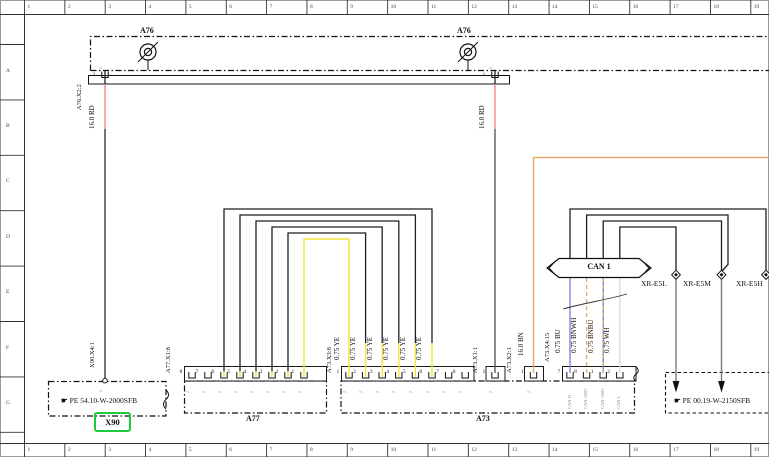 The width and height of the screenshot is (769, 457). Describe the element at coordinates (756, 449) in the screenshot. I see `ruler-number-bottom: 19` at that location.